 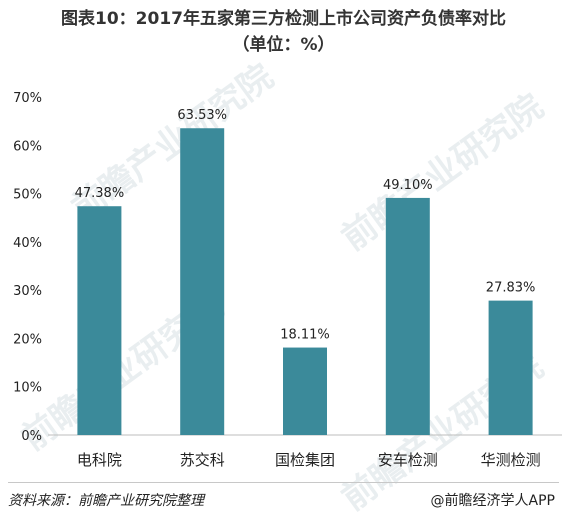 What do you see at coordinates (202, 460) in the screenshot?
I see `x-tick-label: 苏交科` at bounding box center [202, 460].